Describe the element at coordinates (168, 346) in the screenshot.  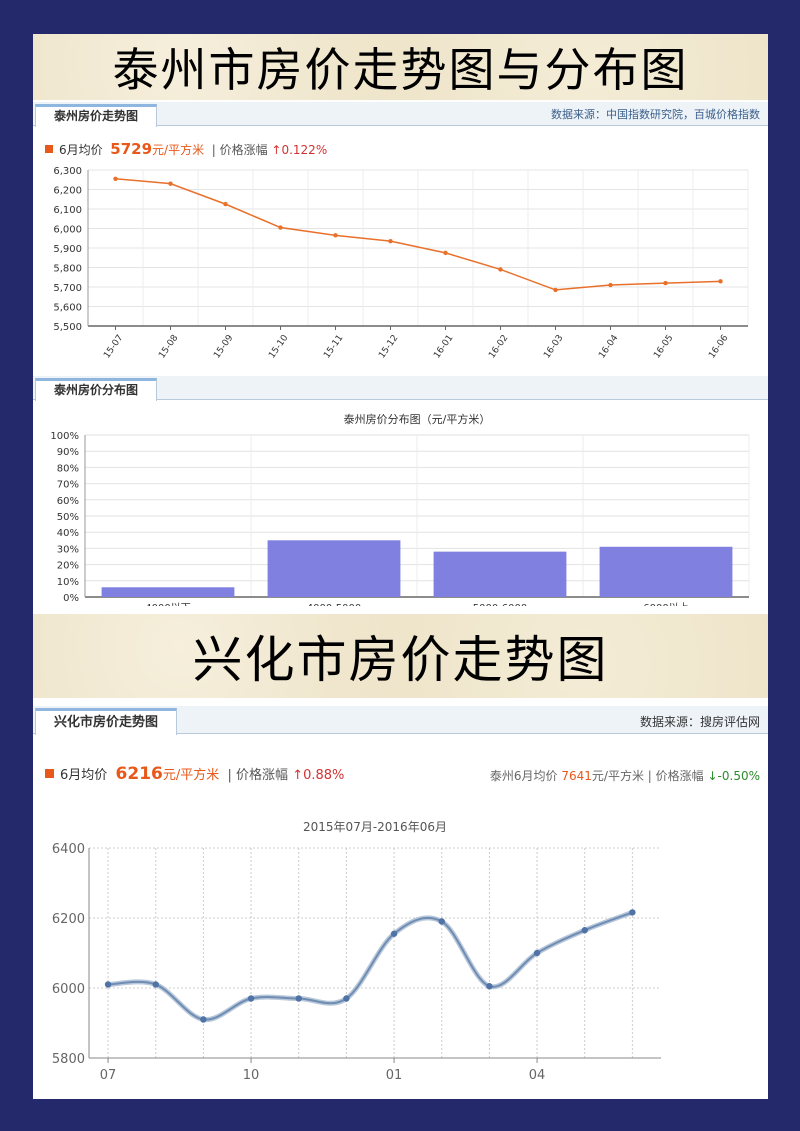
I see `x-tick-label: 15-08` at that location.